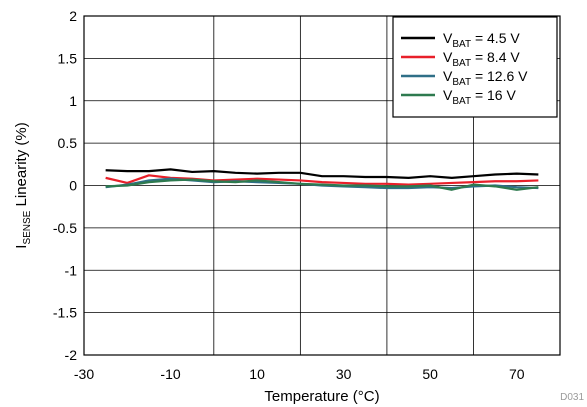  I want to click on y-tick-label: 2, so click(73, 16).